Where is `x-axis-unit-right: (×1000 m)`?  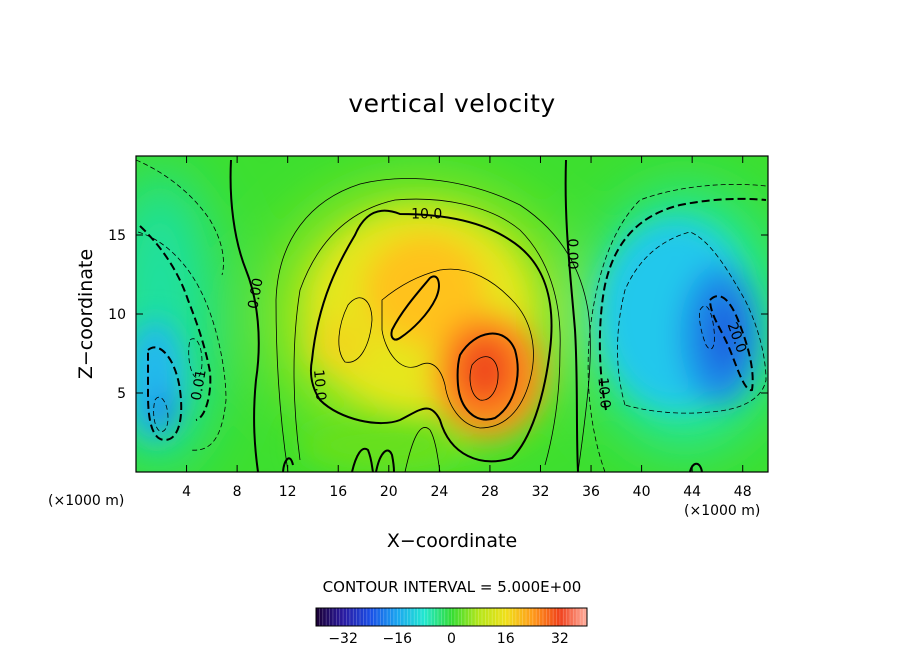
x-axis-unit-right: (×1000 m) is located at coordinates (722, 511).